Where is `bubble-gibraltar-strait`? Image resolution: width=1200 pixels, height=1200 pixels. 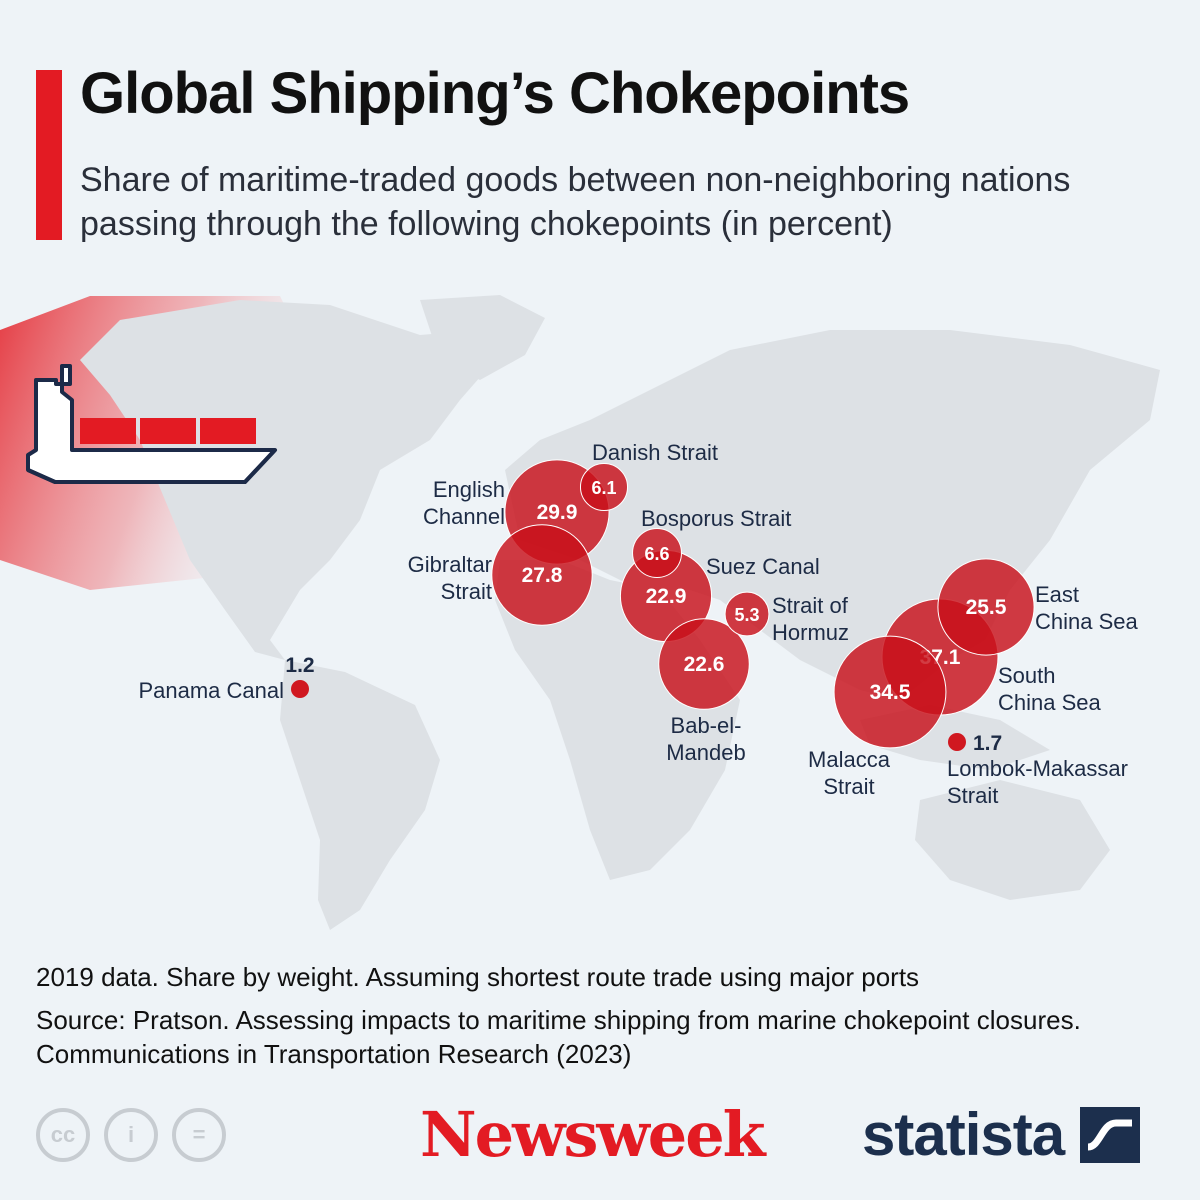 bubble-gibraltar-strait is located at coordinates (542, 575).